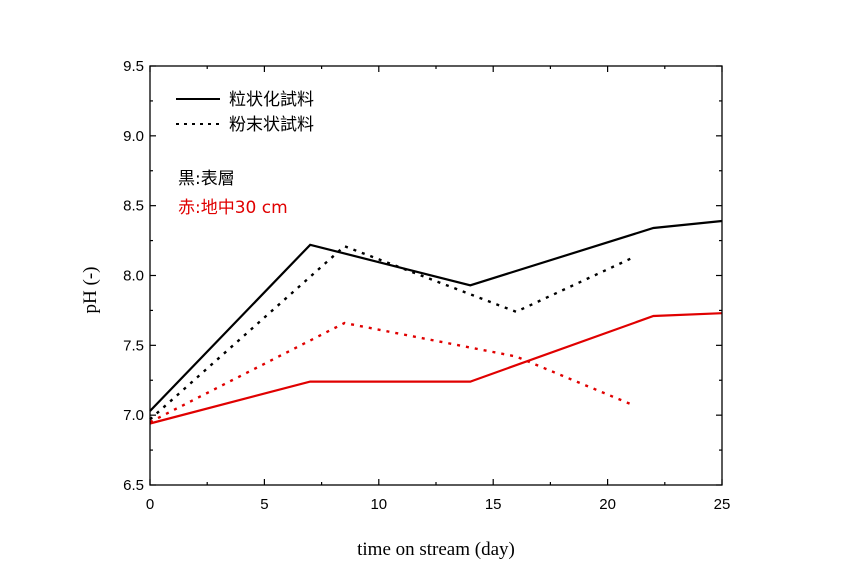 This screenshot has width=843, height=587. What do you see at coordinates (264, 504) in the screenshot?
I see `x-tick-label: 5` at bounding box center [264, 504].